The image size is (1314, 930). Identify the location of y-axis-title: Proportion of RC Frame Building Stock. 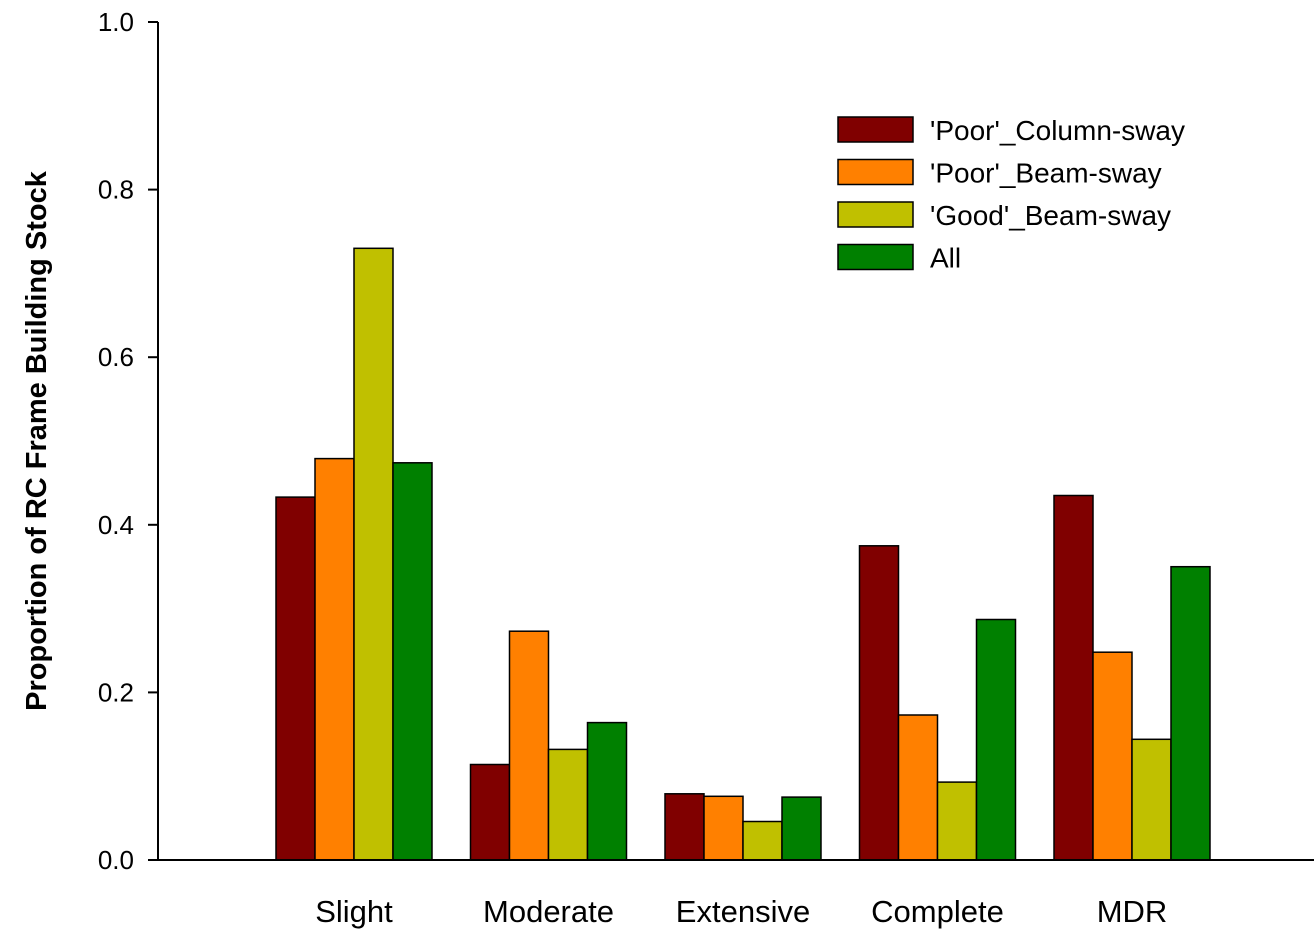
(37, 440).